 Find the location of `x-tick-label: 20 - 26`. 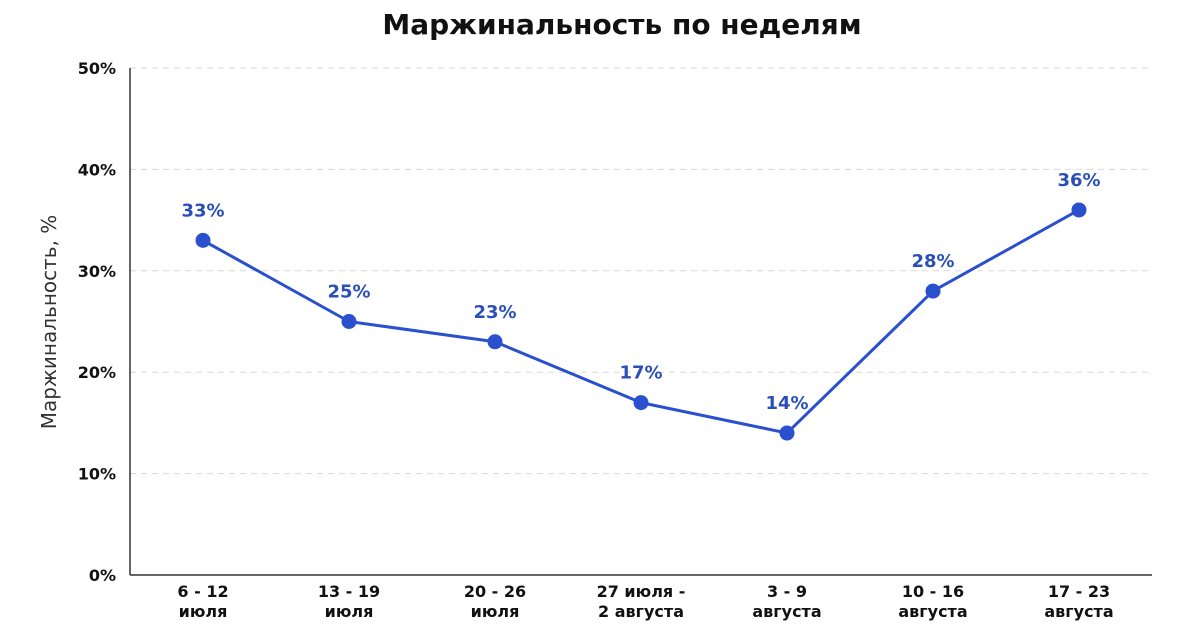

x-tick-label: 20 - 26 is located at coordinates (495, 591).